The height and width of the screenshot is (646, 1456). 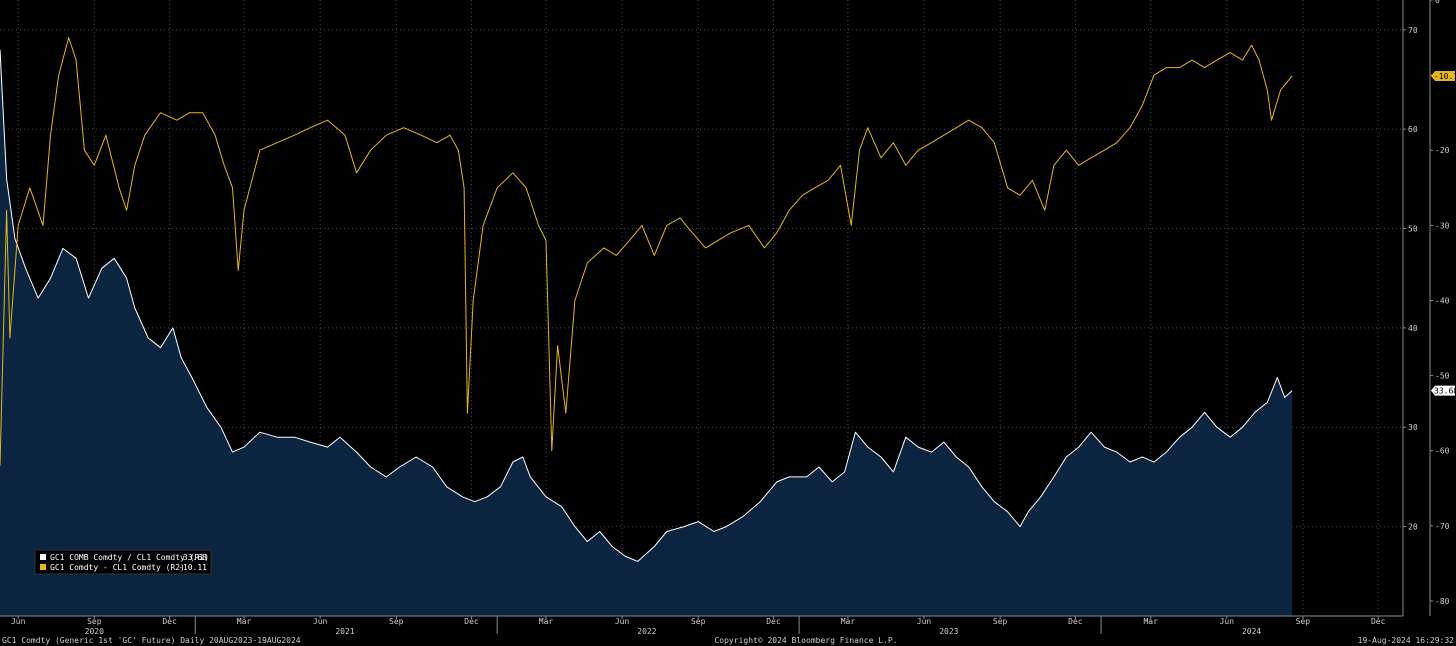 I want to click on r2-tick-label: -60, so click(x=1442, y=451).